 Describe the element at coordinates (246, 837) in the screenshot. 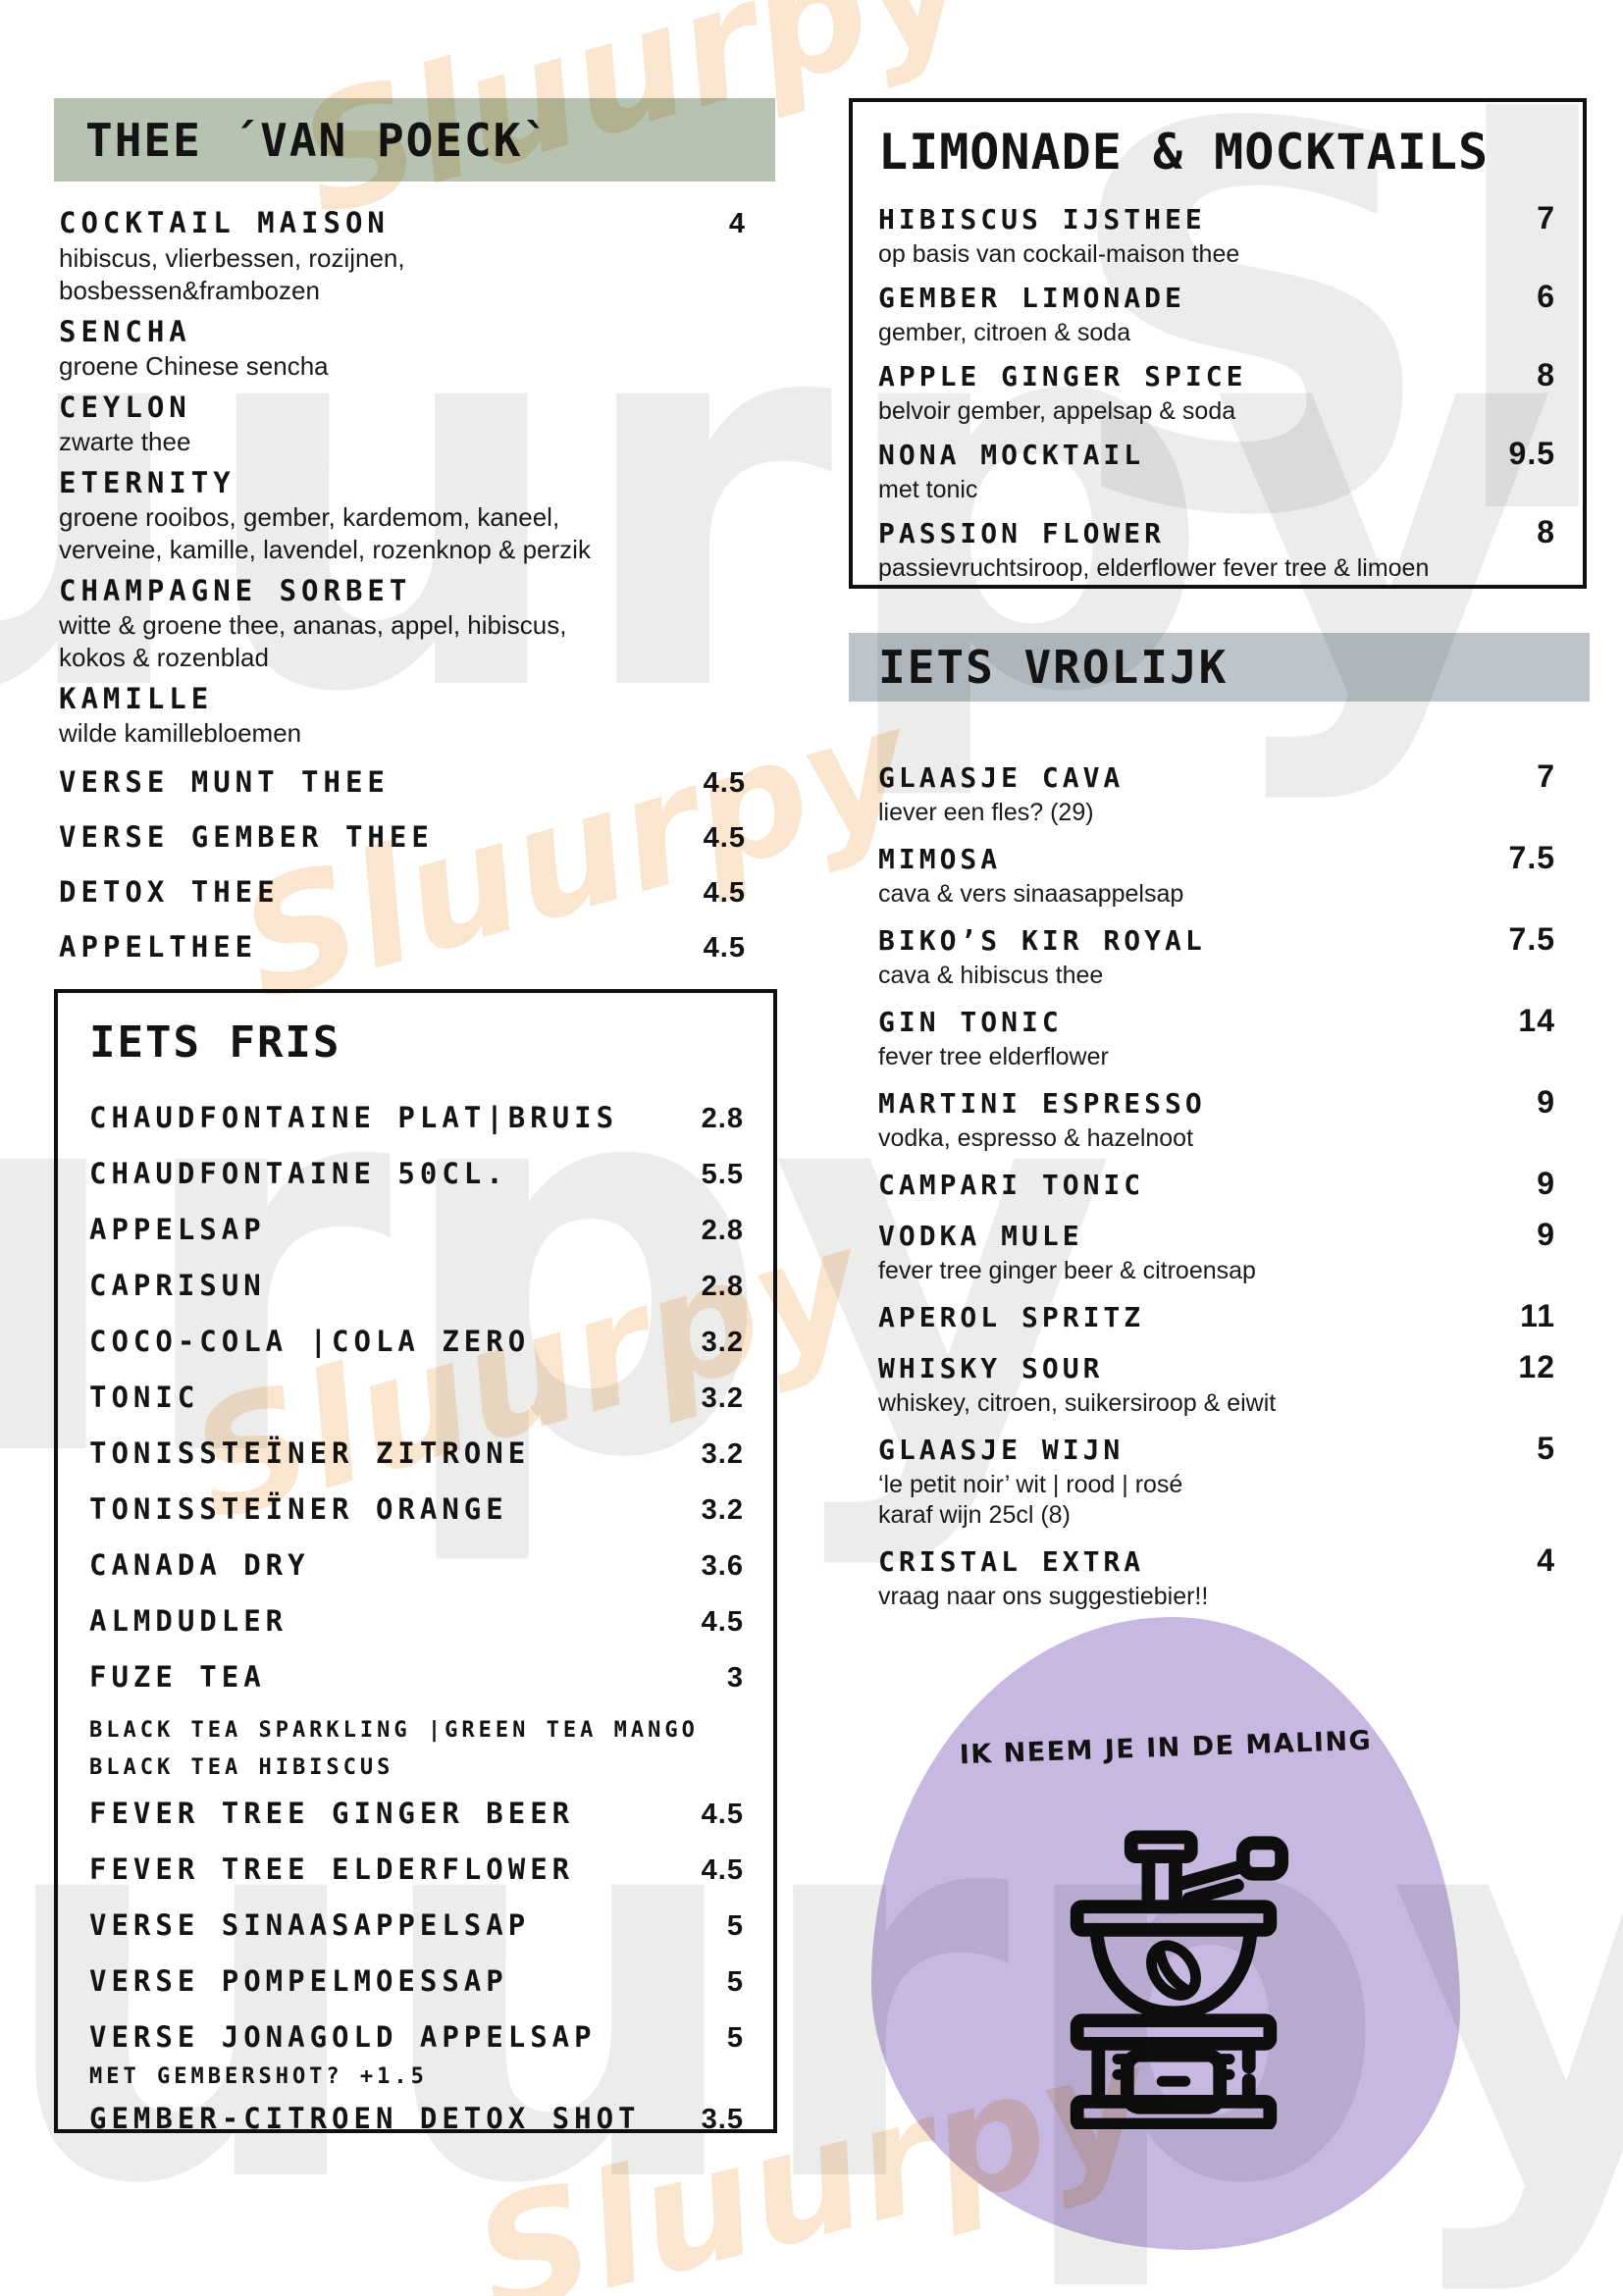

I see `item-name: VERSE GEMBER THEE` at that location.